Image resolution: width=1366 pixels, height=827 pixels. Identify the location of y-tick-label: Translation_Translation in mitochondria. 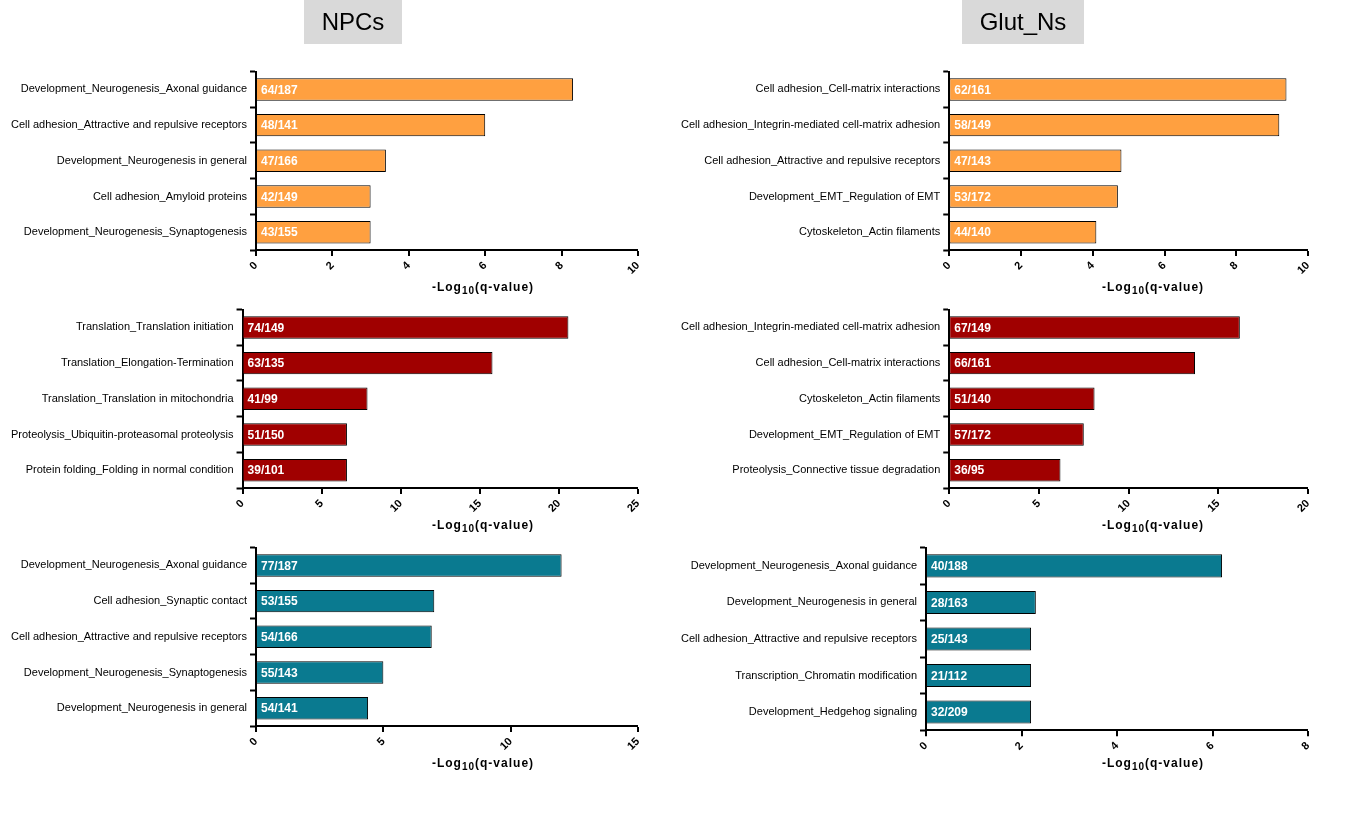
(138, 397).